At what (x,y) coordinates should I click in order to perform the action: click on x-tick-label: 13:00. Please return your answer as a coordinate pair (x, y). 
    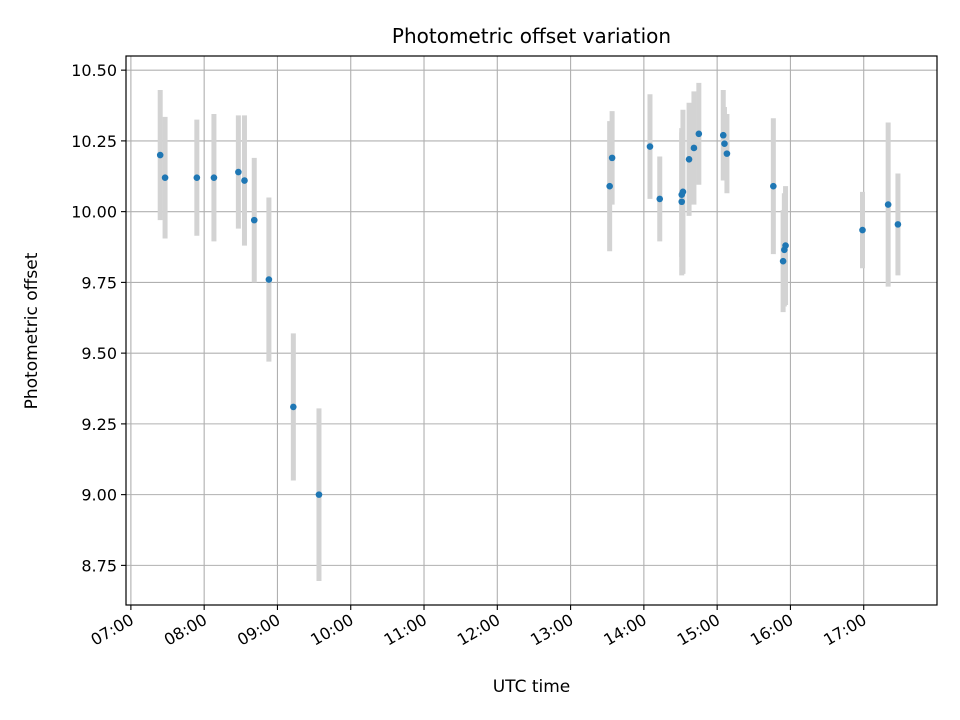
    Looking at the image, I should click on (551, 630).